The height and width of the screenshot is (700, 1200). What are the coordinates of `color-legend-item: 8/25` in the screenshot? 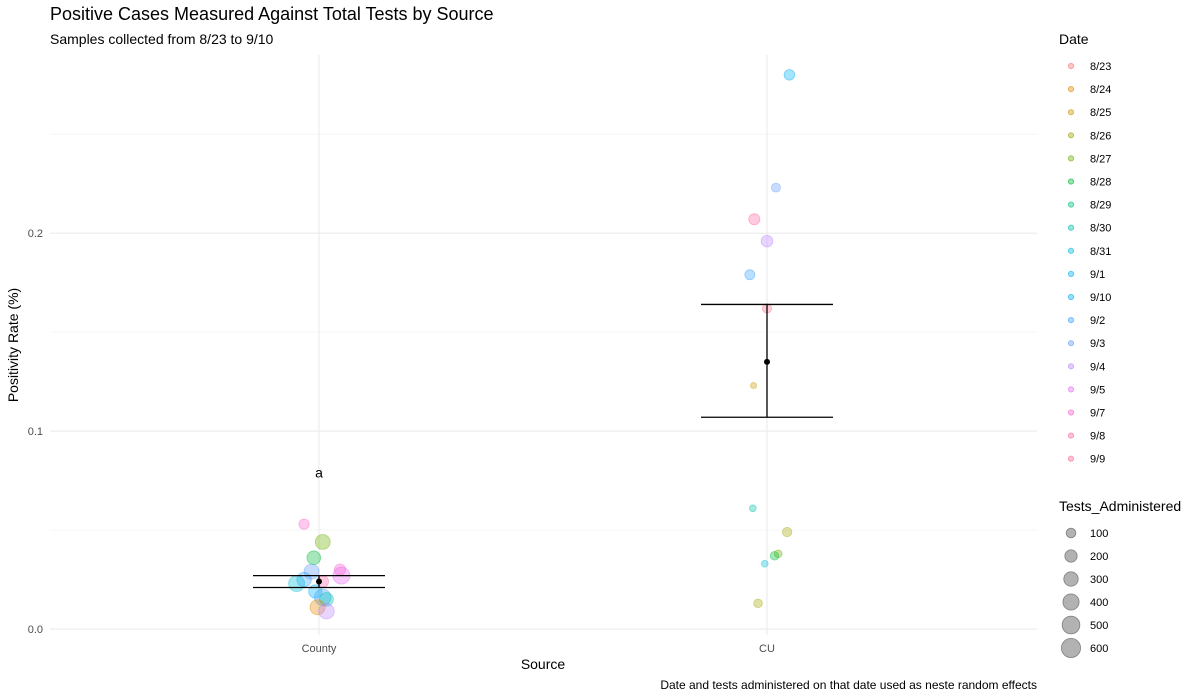 It's located at (1089, 113).